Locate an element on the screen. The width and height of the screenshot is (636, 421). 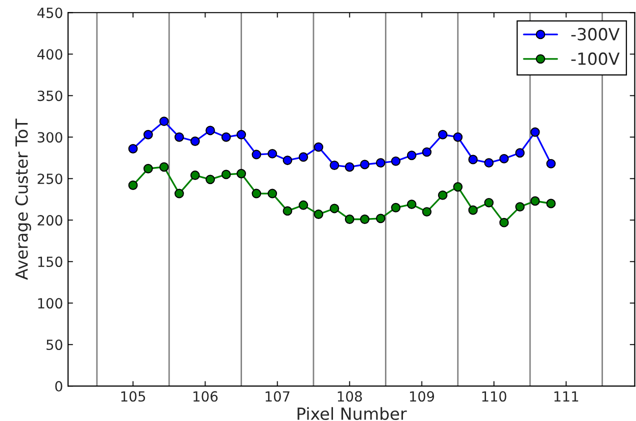
y-tick-label: 0 is located at coordinates (58, 386).